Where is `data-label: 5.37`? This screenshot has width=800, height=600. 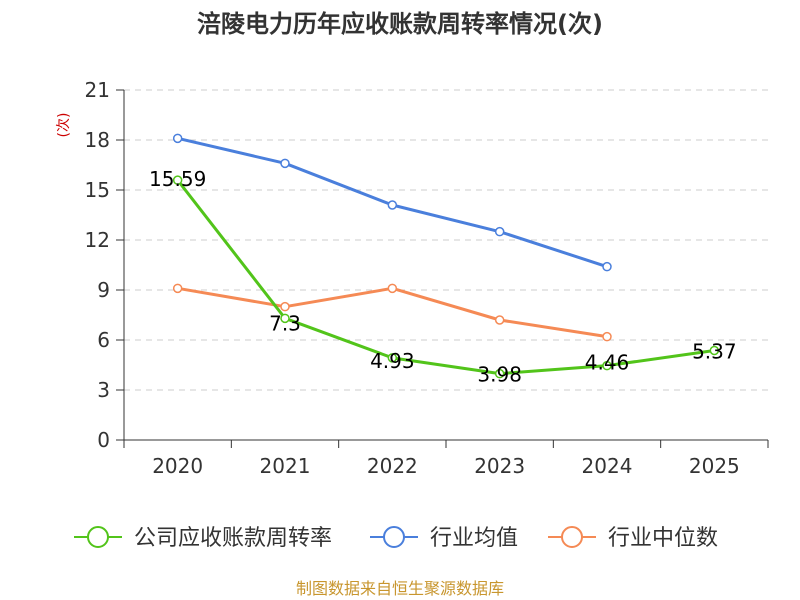
data-label: 5.37 is located at coordinates (714, 352).